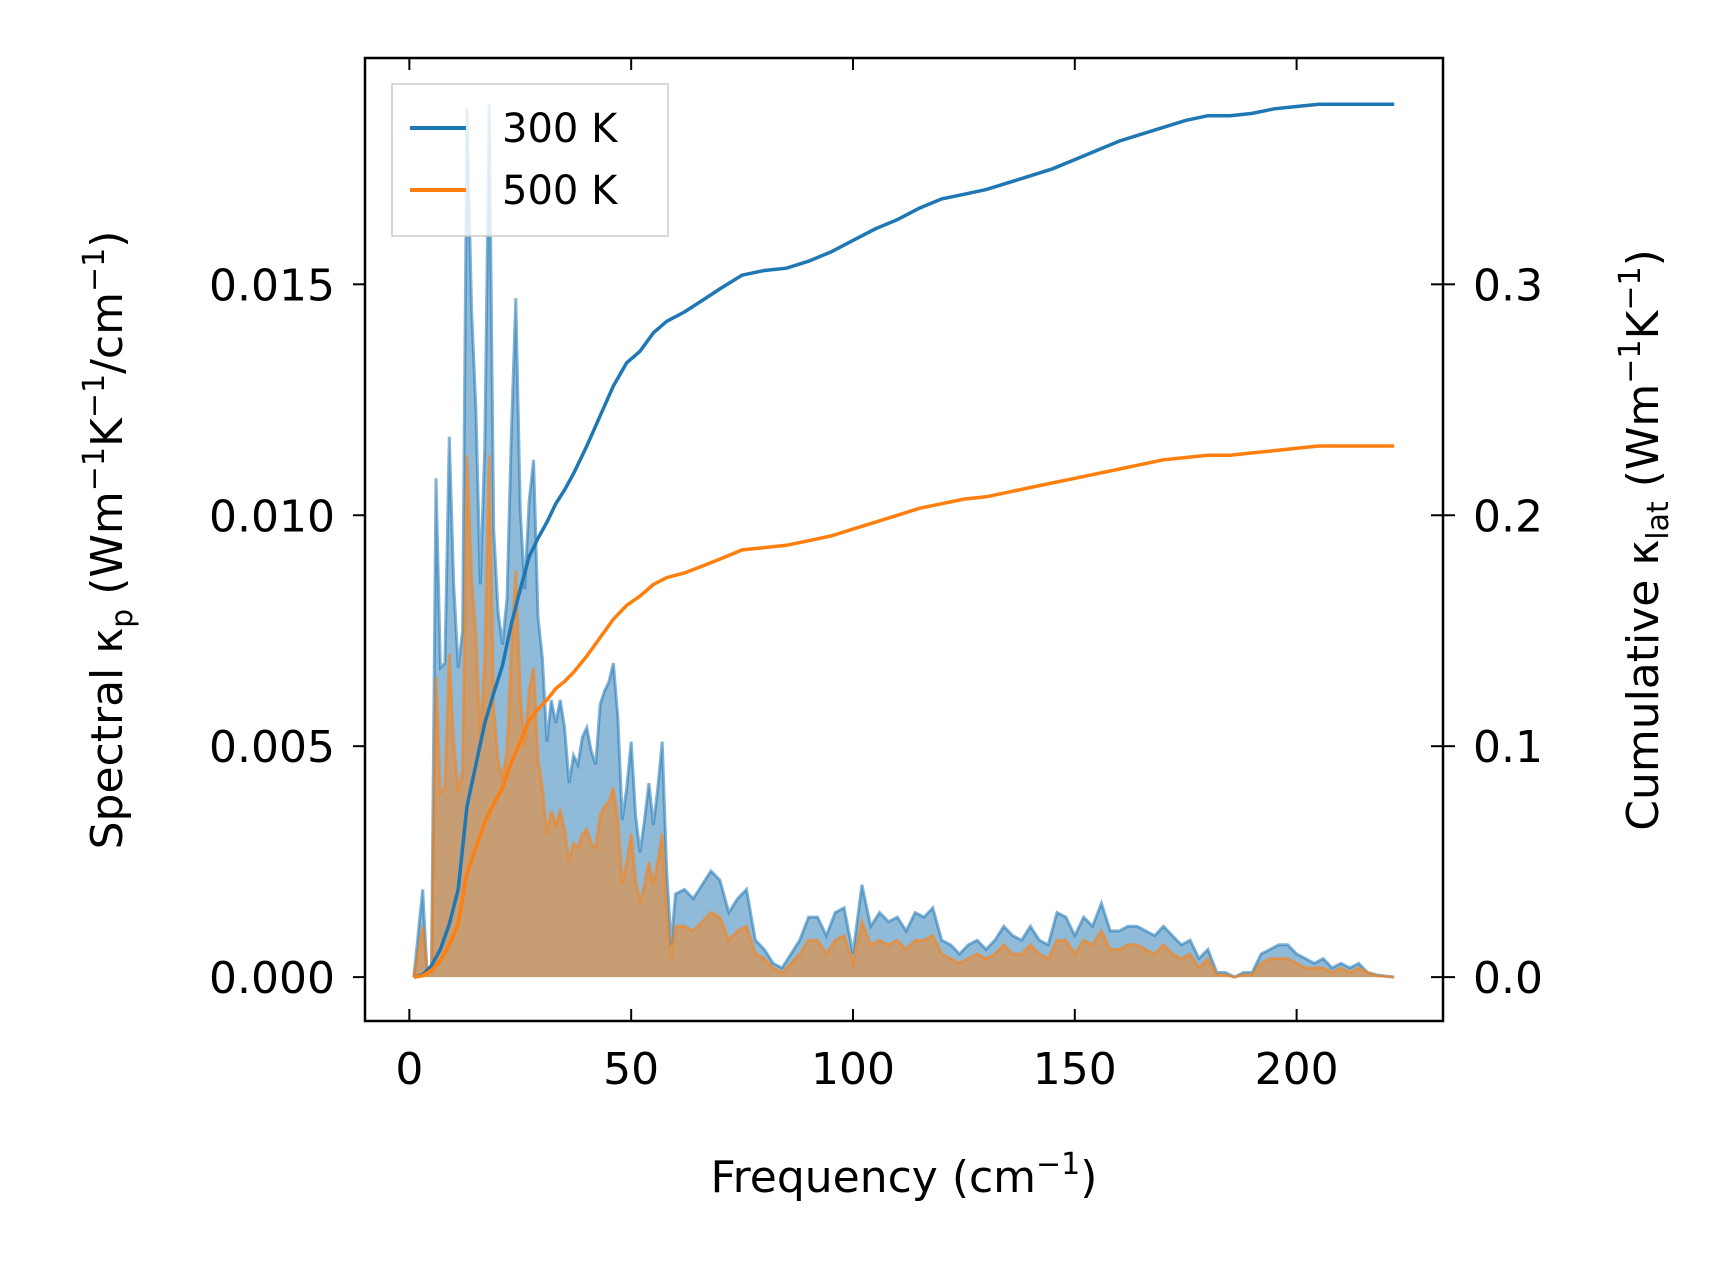  Describe the element at coordinates (853, 1069) in the screenshot. I see `x-tick-label: 100` at that location.